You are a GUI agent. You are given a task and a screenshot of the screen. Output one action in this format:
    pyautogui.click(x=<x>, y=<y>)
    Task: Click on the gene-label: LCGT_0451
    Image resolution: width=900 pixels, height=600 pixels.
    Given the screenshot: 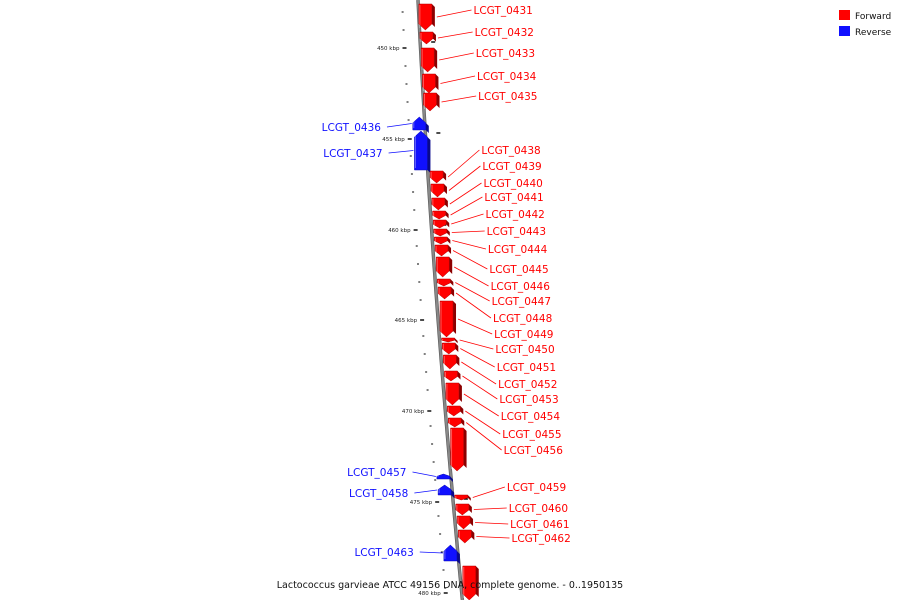 What is the action you would take?
    pyautogui.click(x=526, y=368)
    